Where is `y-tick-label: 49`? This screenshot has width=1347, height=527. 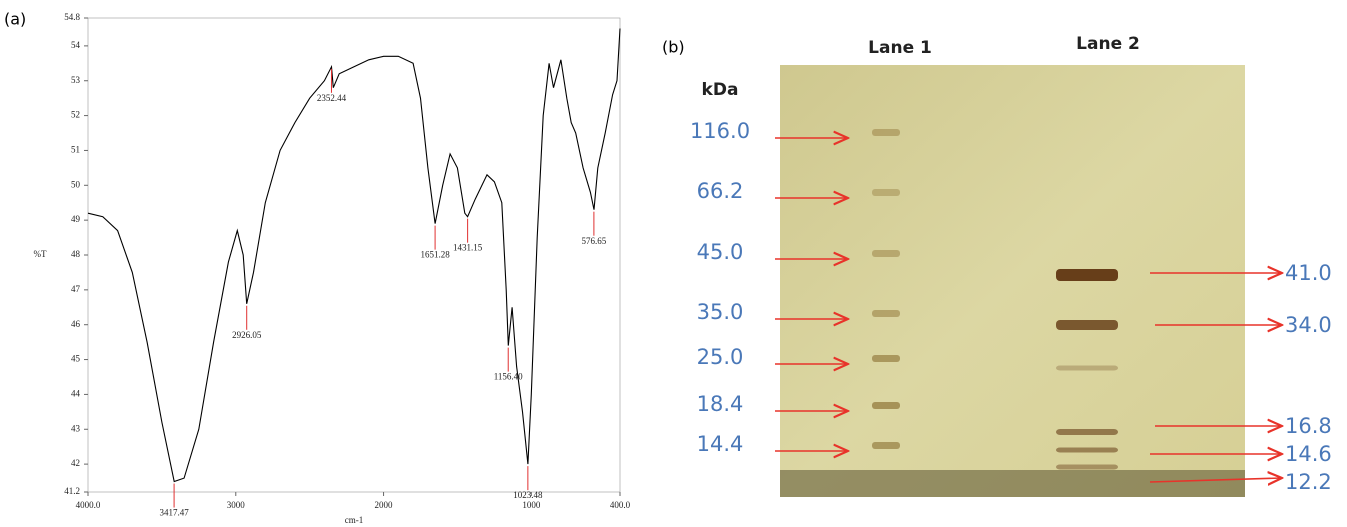
y-tick-label: 49 is located at coordinates (76, 219).